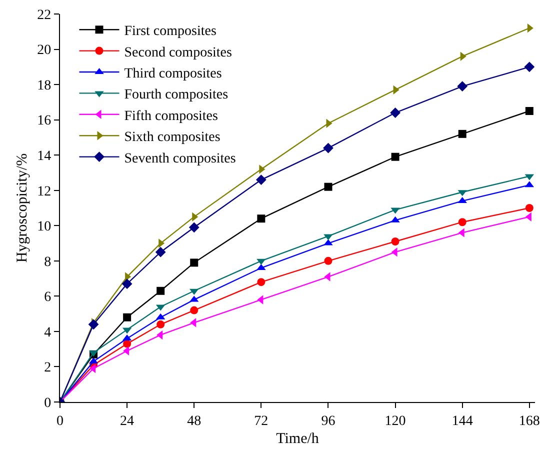 The height and width of the screenshot is (451, 550). I want to click on x-tick-label: 96, so click(328, 421).